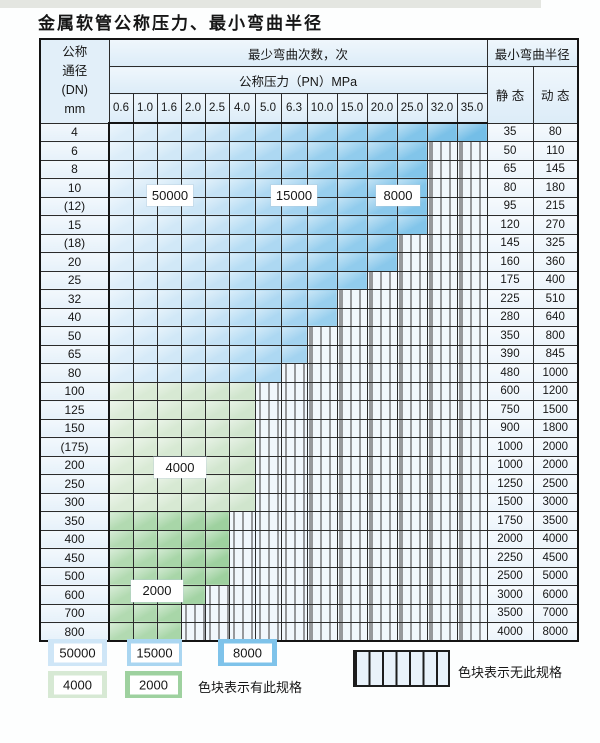 This screenshot has height=743, width=600. What do you see at coordinates (180, 467) in the screenshot?
I see `zone-label-4000: 4000` at bounding box center [180, 467].